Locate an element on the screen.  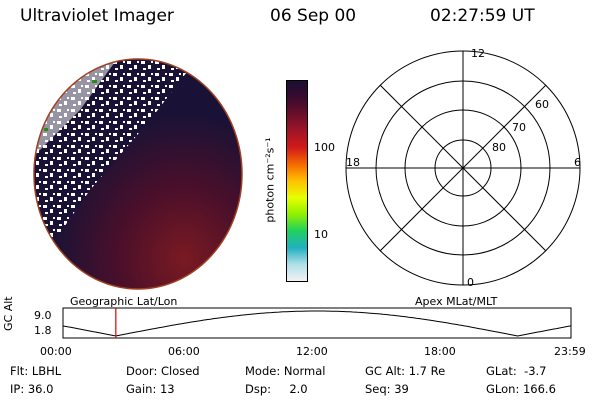
info-mode: Mode: Normal is located at coordinates (285, 371).